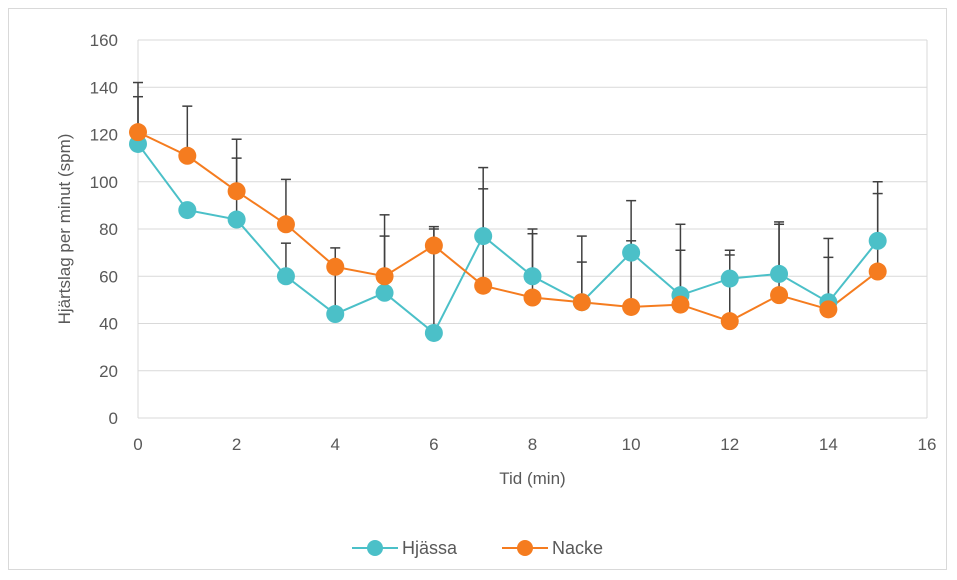 The height and width of the screenshot is (580, 957). What do you see at coordinates (433, 444) in the screenshot?
I see `x-tick-label: 6` at bounding box center [433, 444].